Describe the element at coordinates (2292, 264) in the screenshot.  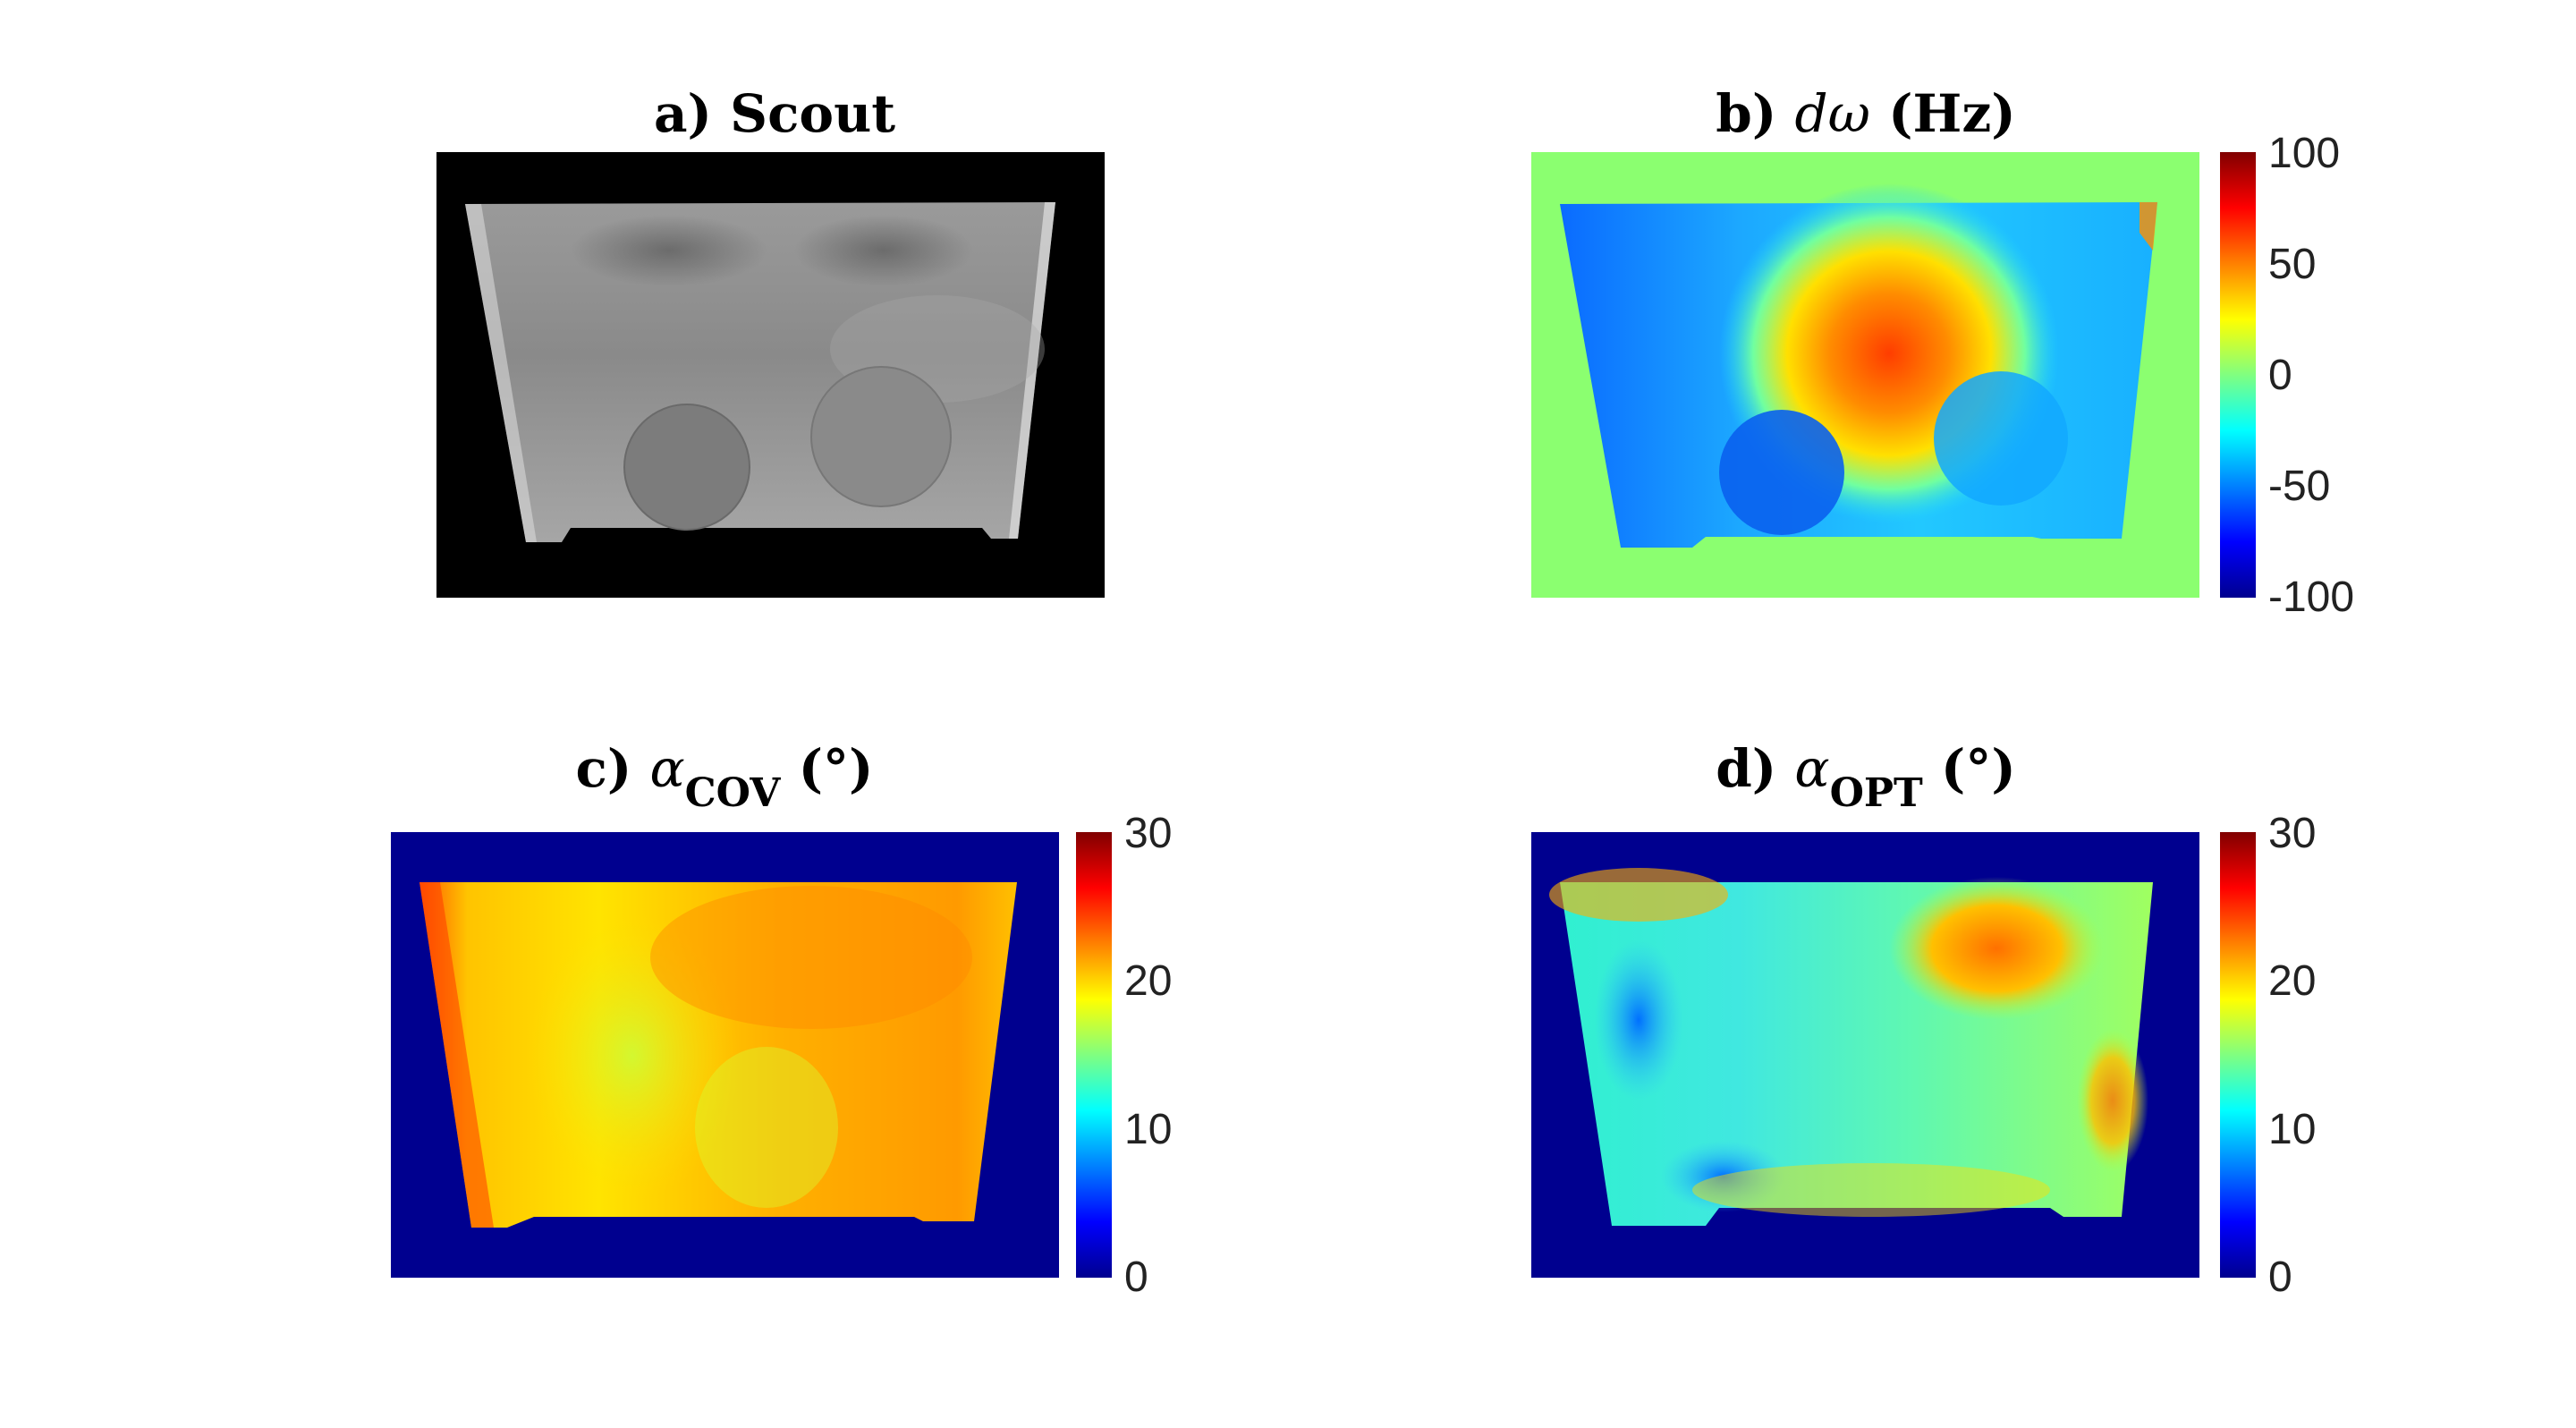
I see `dw-tick-50: 50` at that location.